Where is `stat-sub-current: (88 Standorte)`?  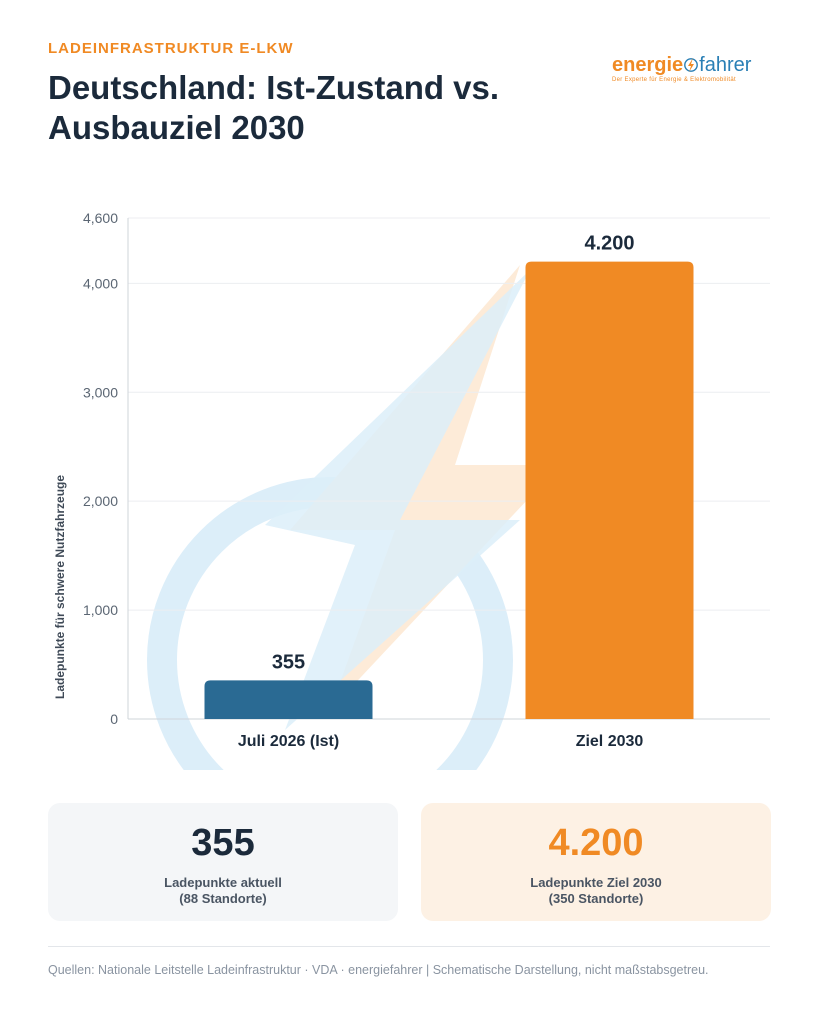
stat-sub-current: (88 Standorte) is located at coordinates (223, 898).